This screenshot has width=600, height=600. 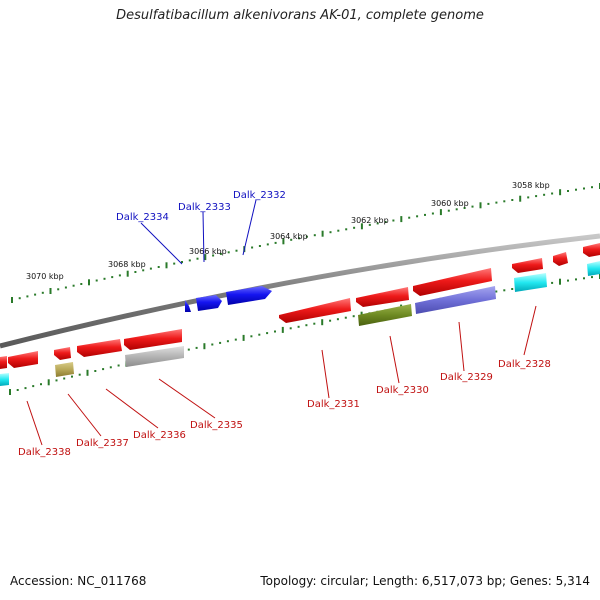 What do you see at coordinates (159, 435) in the screenshot?
I see `gene-label: Dalk_2336` at bounding box center [159, 435].